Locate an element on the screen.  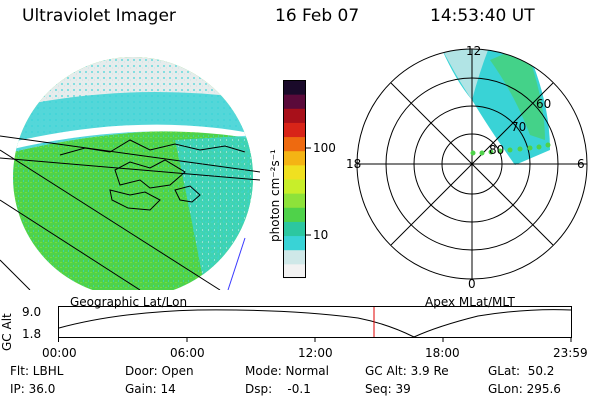
polar-panel-title: Apex MLat/MLT is located at coordinates (470, 302).